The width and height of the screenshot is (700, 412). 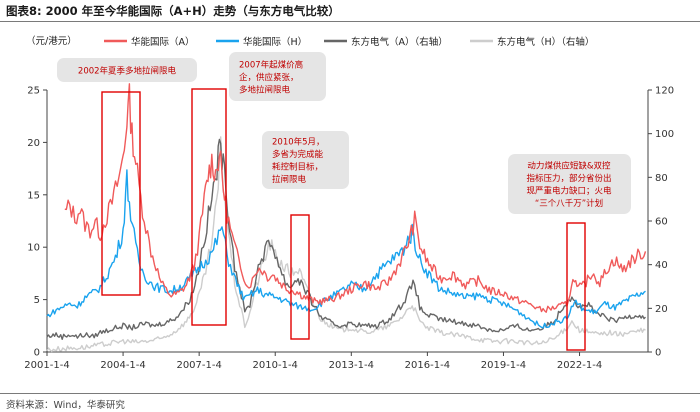 What do you see at coordinates (350, 393) in the screenshot?
I see `source-rule` at bounding box center [350, 393].